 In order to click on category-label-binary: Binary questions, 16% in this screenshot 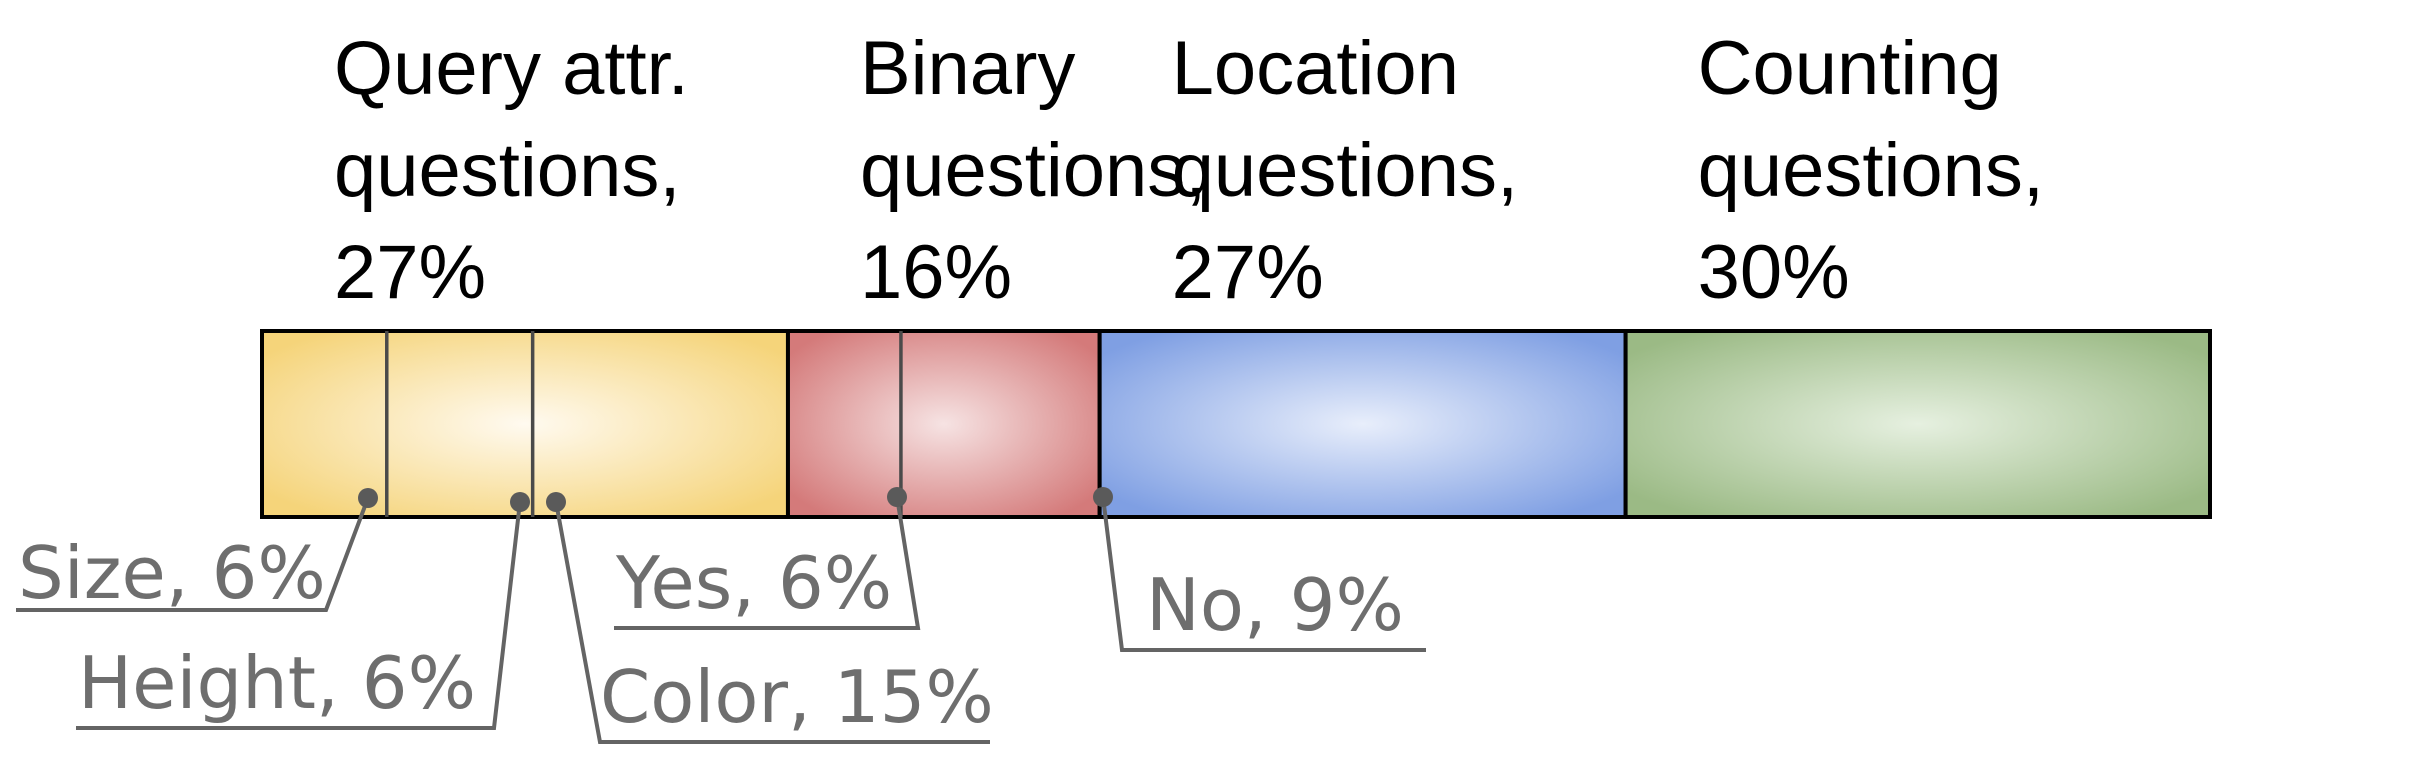, I will do `click(1033, 170)`.